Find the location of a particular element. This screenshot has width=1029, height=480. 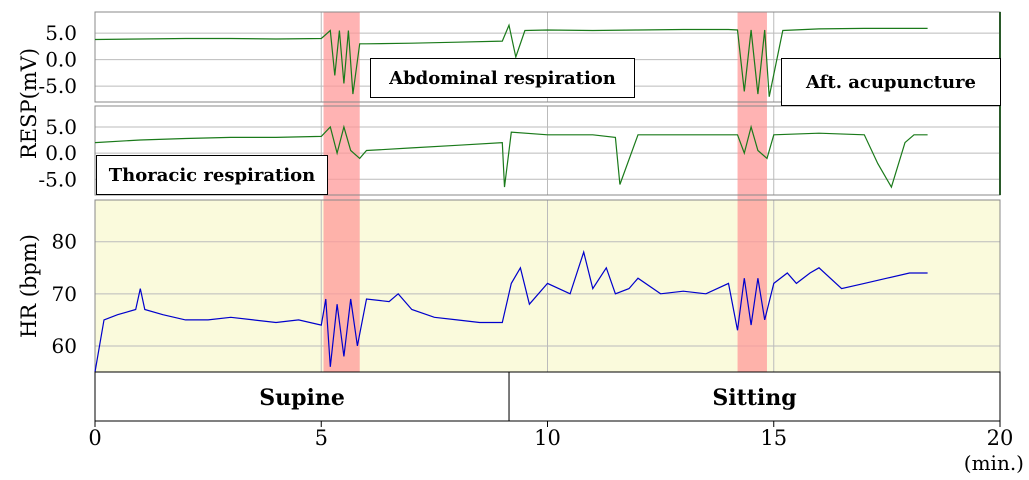

acupuncture-highlight-band is located at coordinates (341, 192).